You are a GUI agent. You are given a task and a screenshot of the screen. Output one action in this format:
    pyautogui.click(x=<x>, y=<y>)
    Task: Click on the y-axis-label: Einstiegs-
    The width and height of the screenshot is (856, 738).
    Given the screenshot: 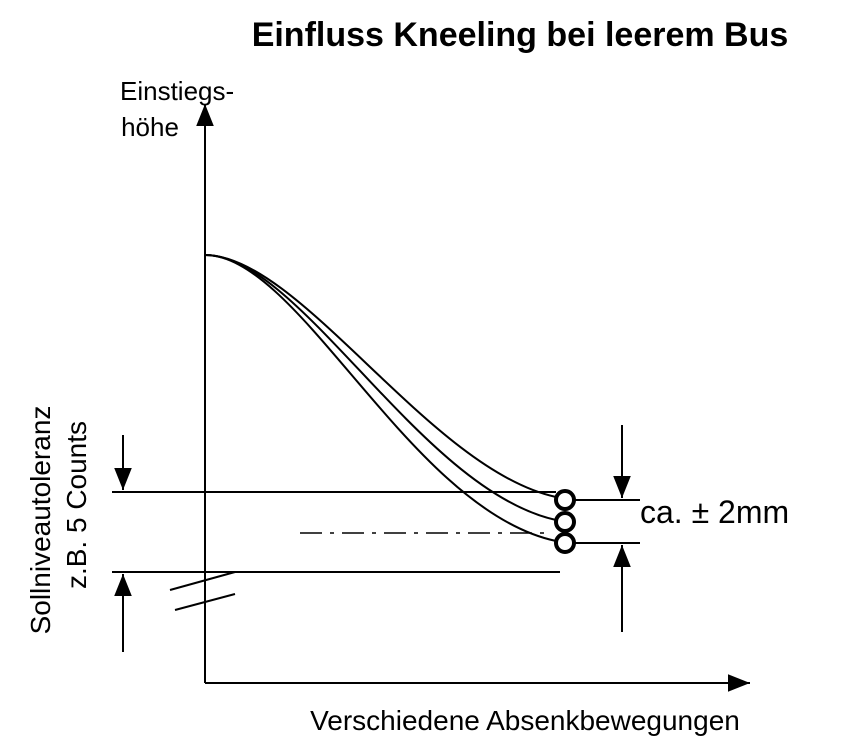 What is the action you would take?
    pyautogui.click(x=177, y=91)
    